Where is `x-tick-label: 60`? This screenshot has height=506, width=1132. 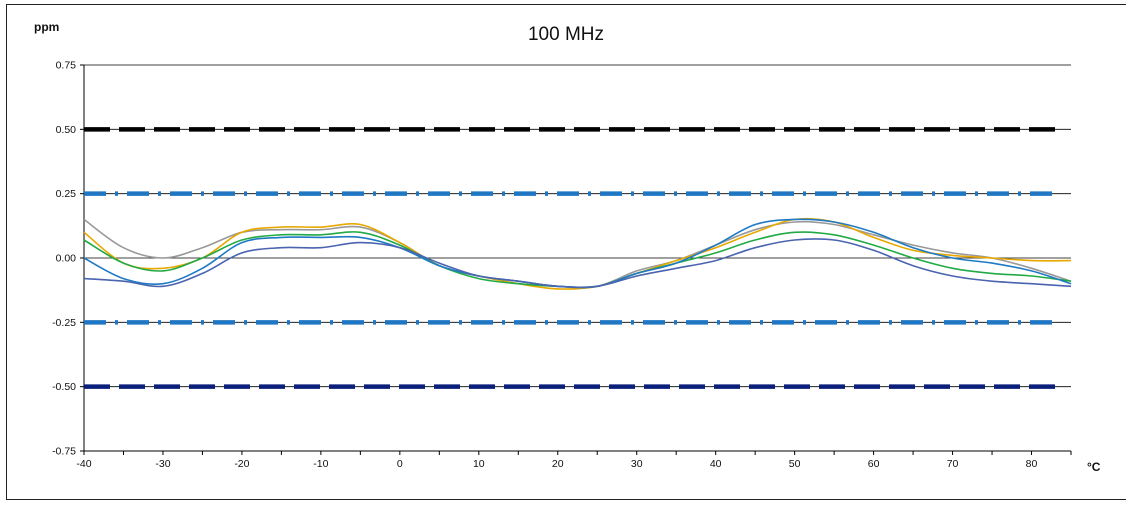
x-tick-label: 60 is located at coordinates (874, 464).